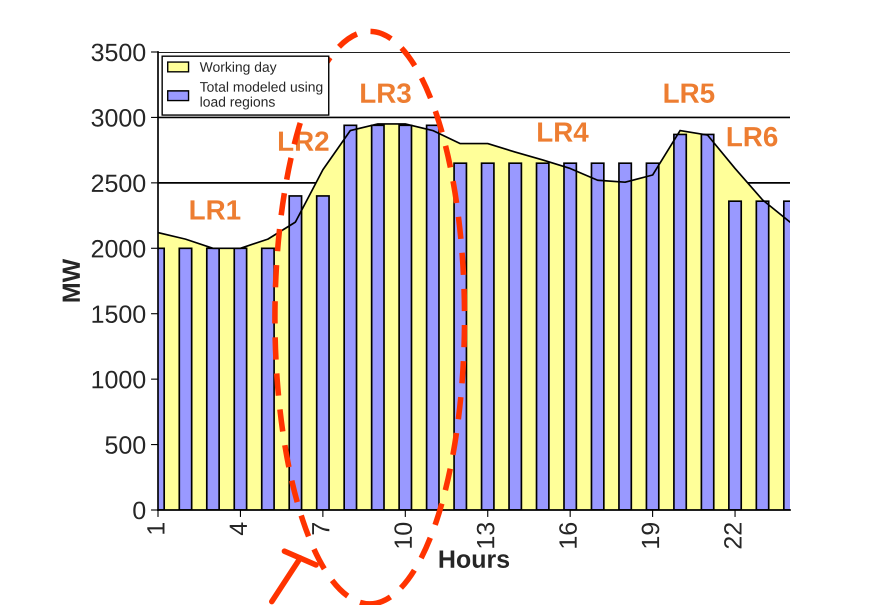  I want to click on y-tick-label: 3500, so click(119, 53).